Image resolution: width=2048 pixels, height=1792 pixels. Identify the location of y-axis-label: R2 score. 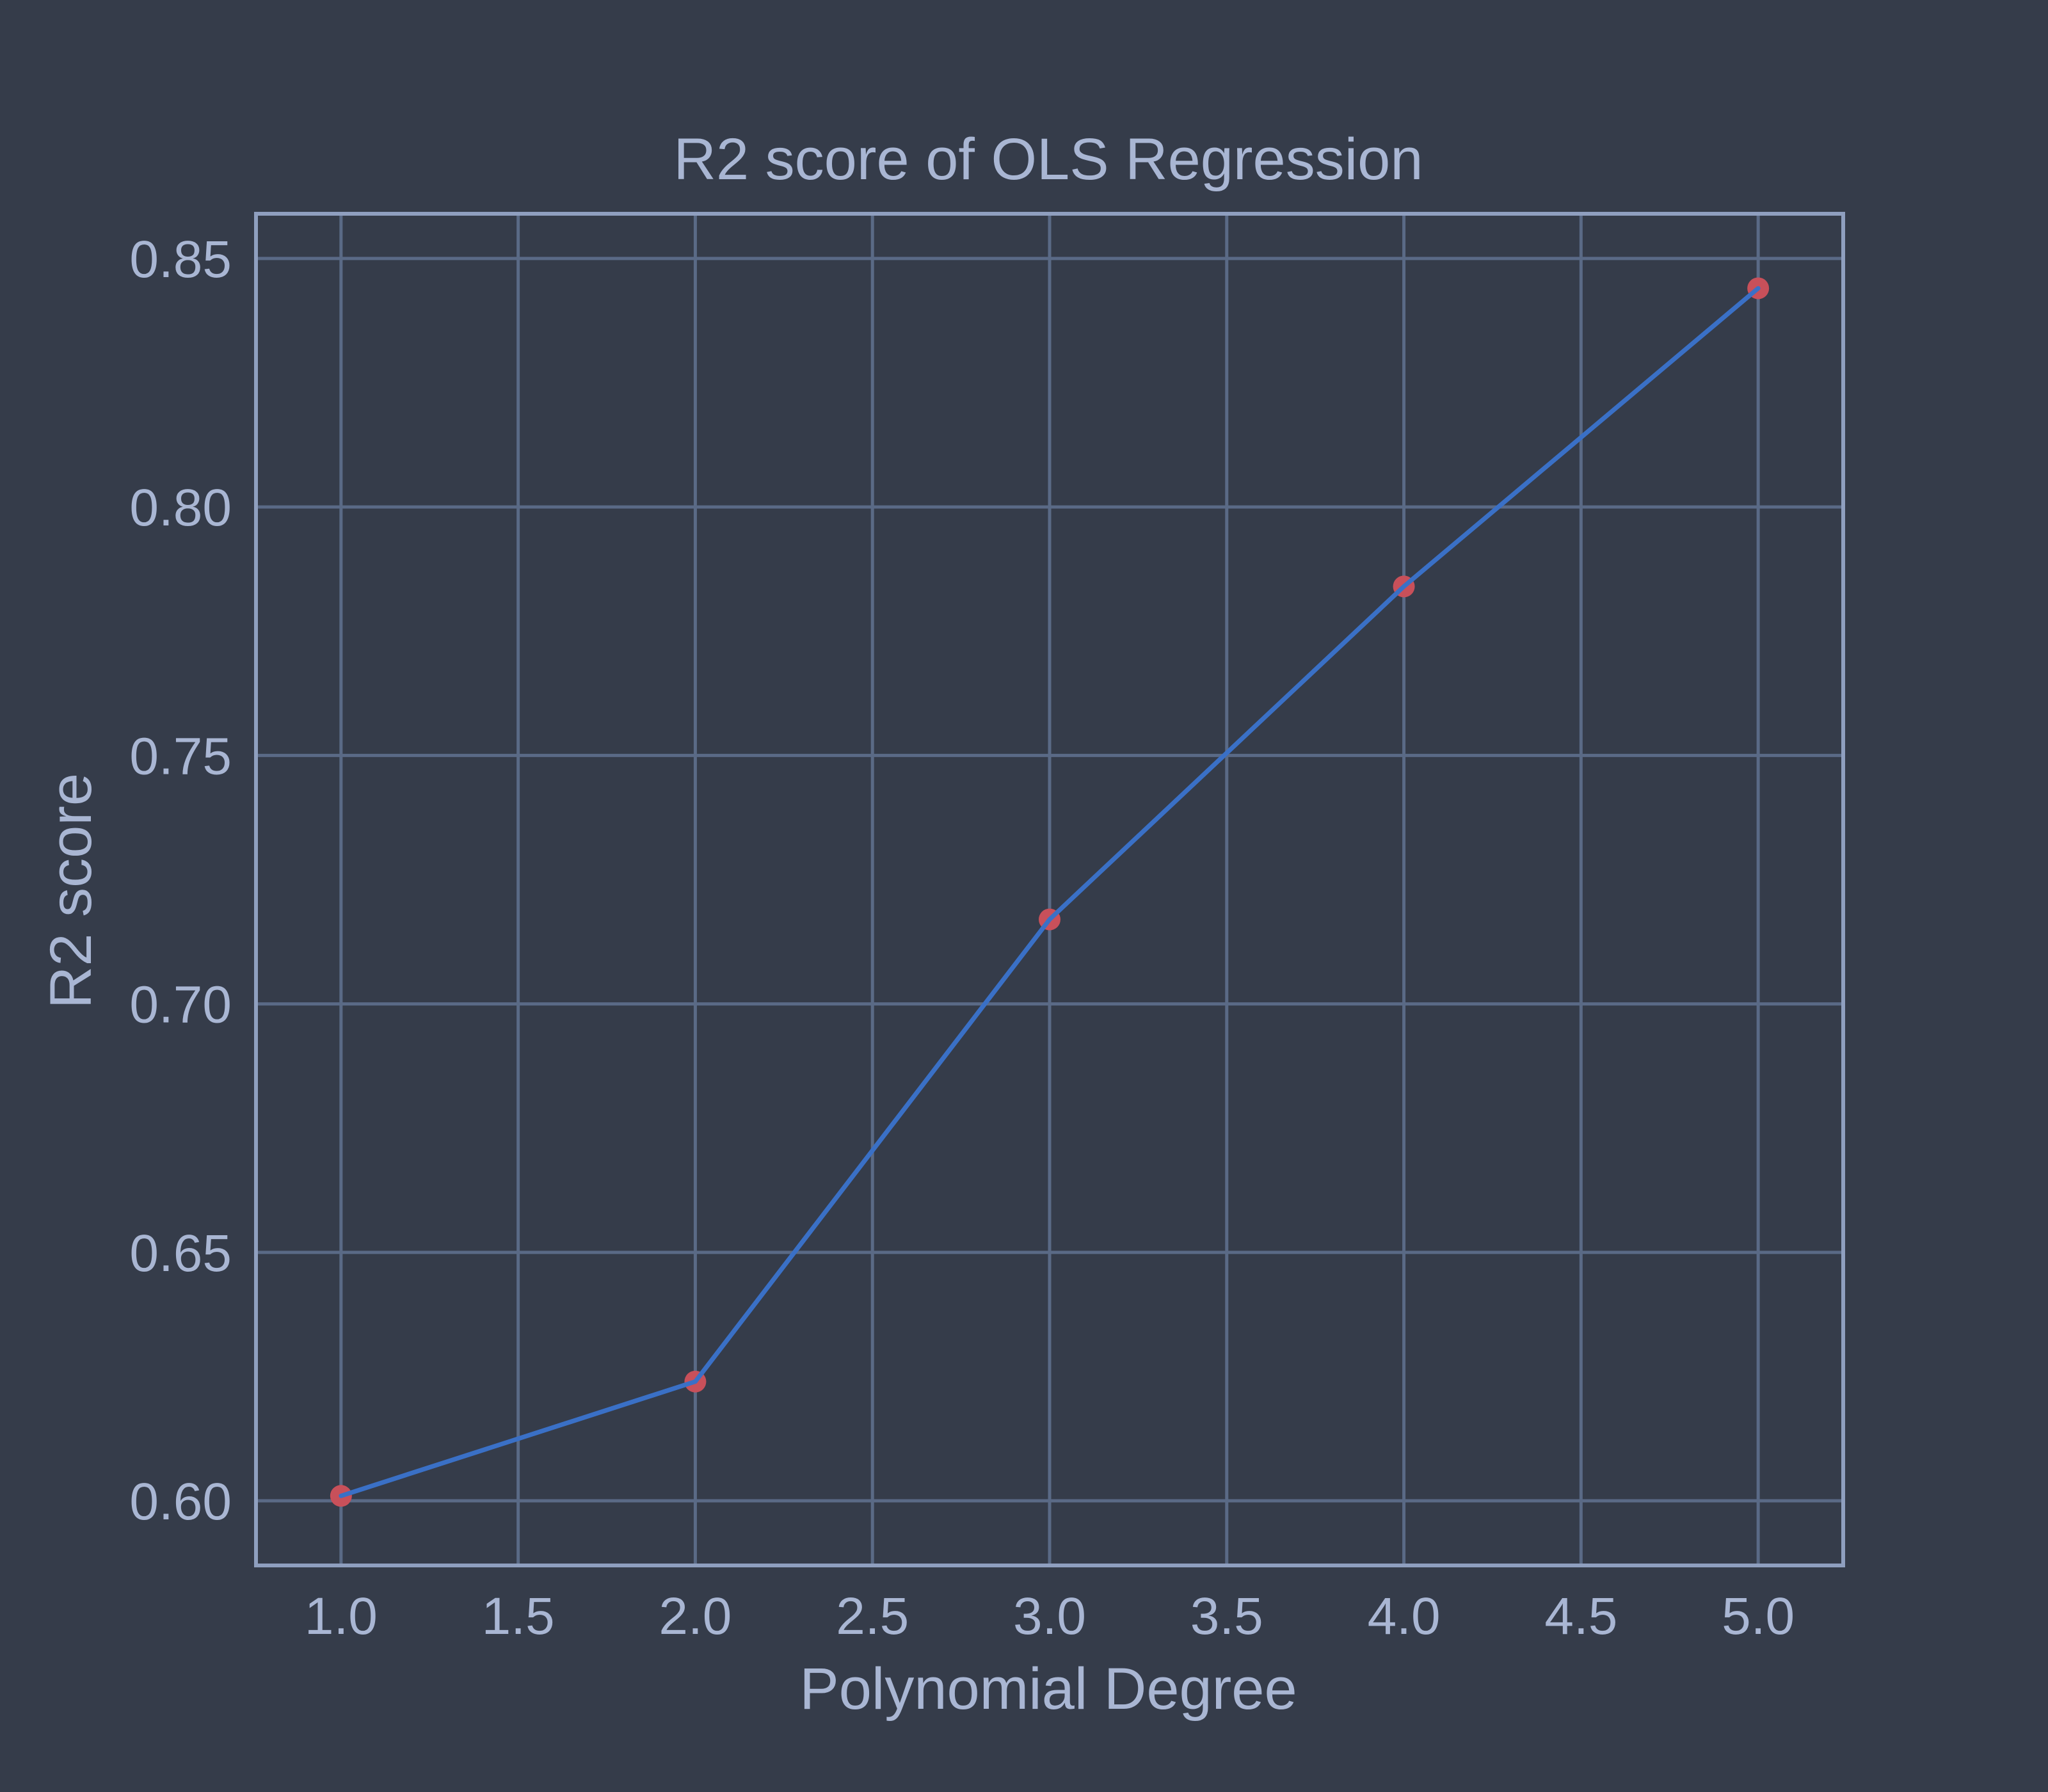
(71, 891).